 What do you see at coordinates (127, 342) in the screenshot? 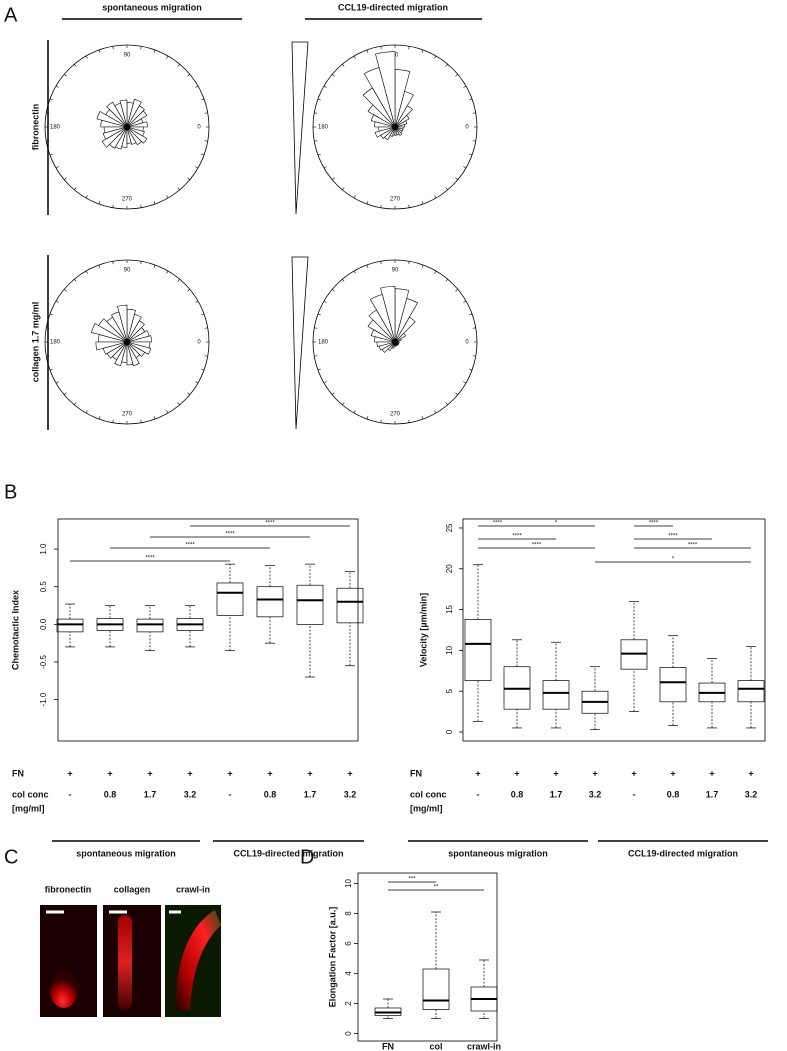
I see `polar-center` at bounding box center [127, 342].